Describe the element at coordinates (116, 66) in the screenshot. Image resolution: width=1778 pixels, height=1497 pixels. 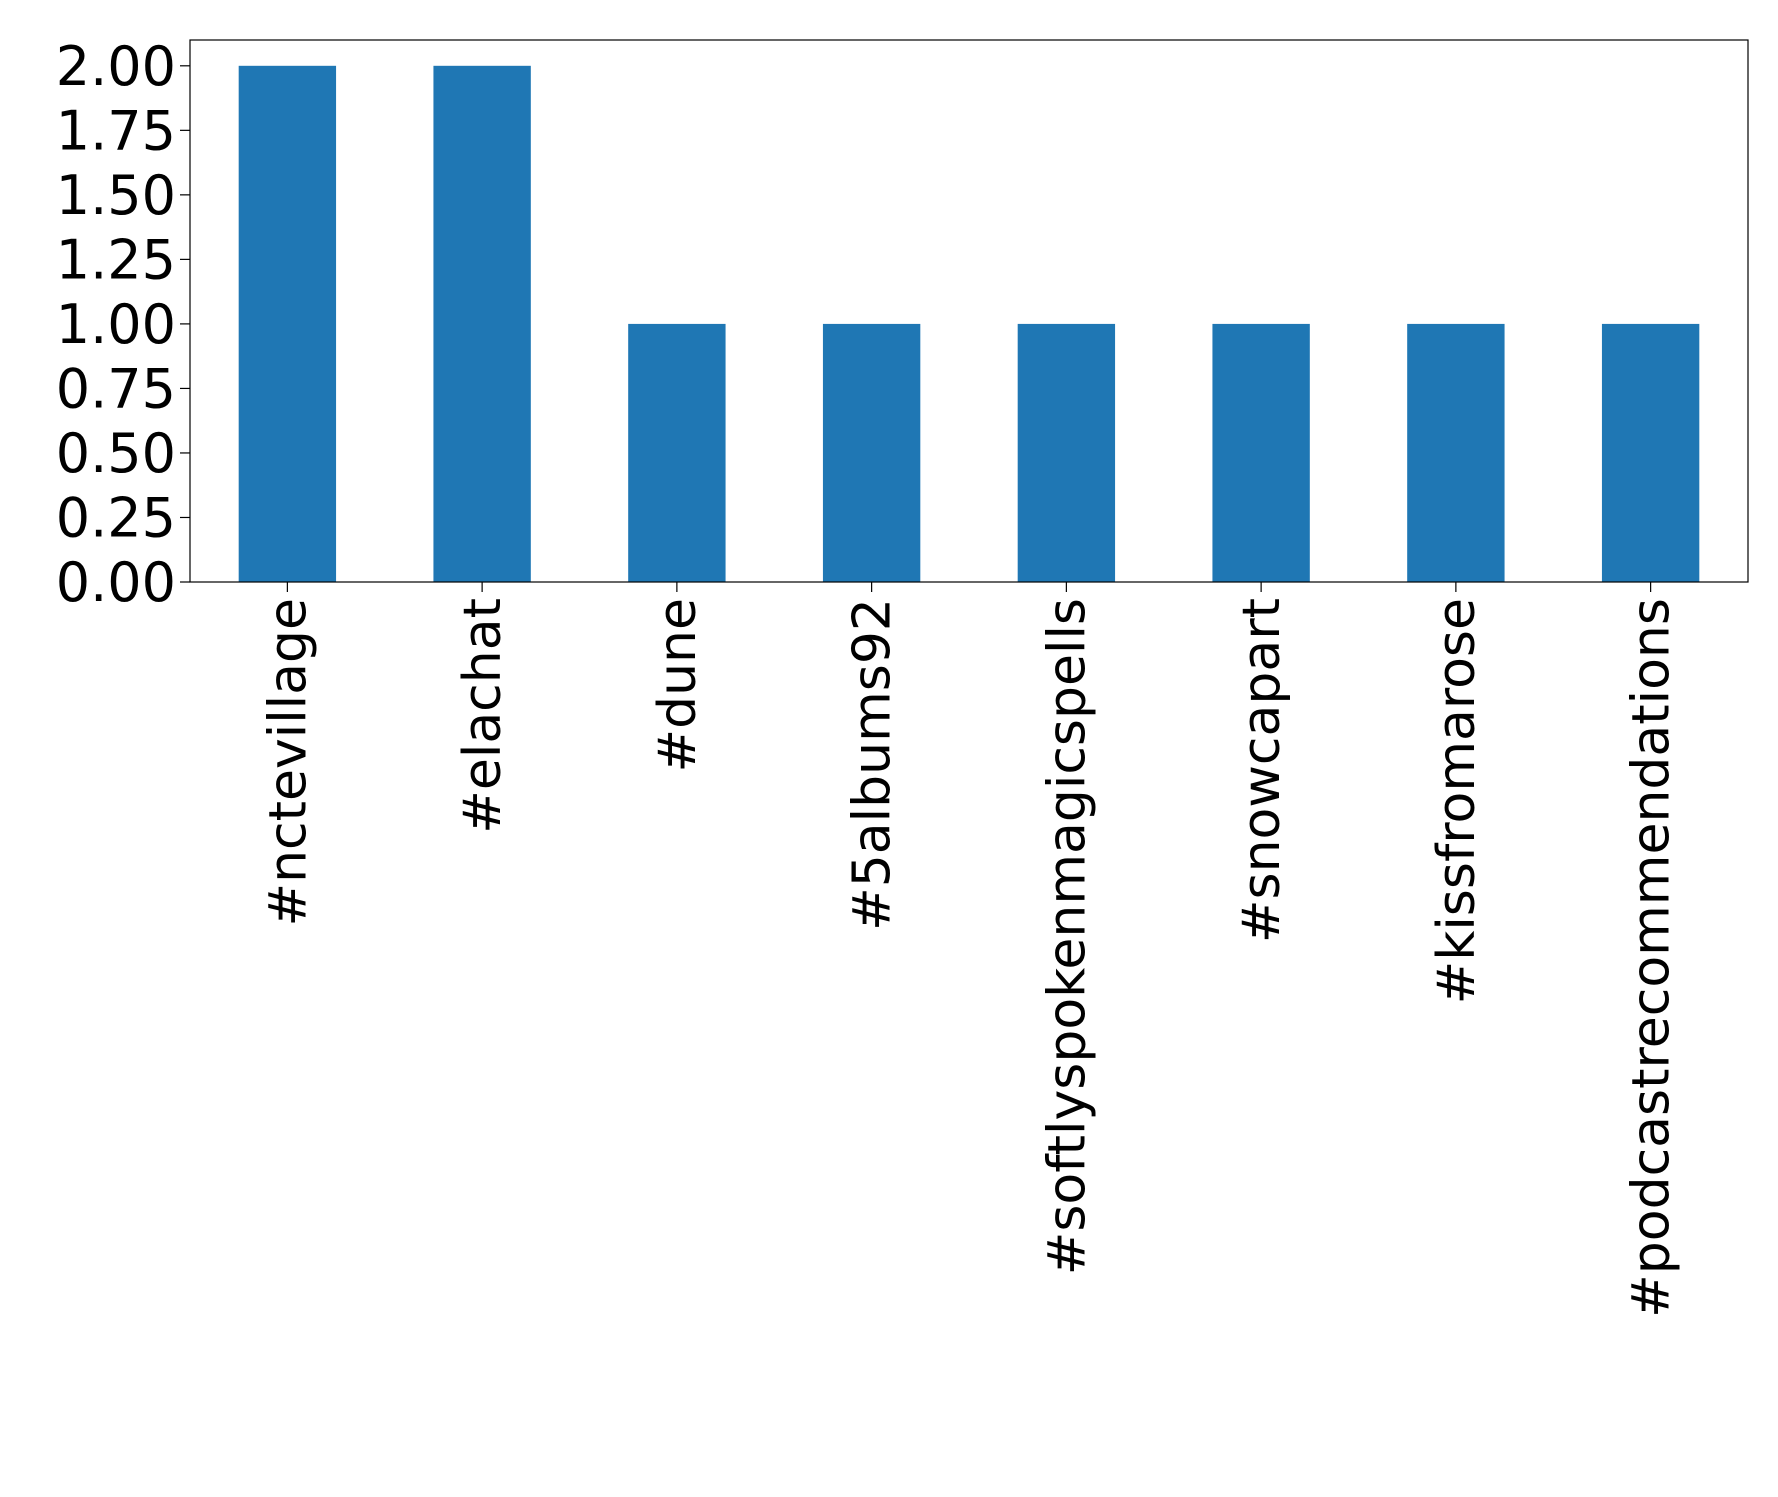
I see `y-tick-label: 2.00` at that location.